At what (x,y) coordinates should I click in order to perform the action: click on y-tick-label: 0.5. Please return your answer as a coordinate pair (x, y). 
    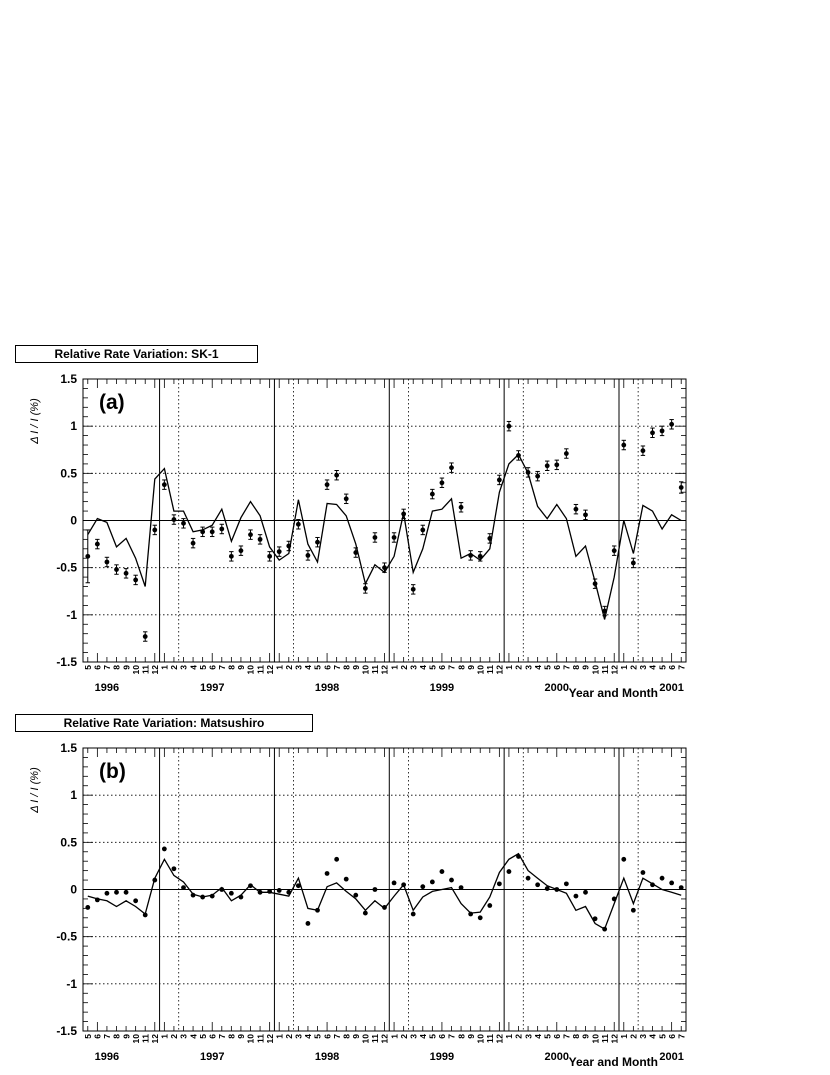
    Looking at the image, I should click on (68, 842).